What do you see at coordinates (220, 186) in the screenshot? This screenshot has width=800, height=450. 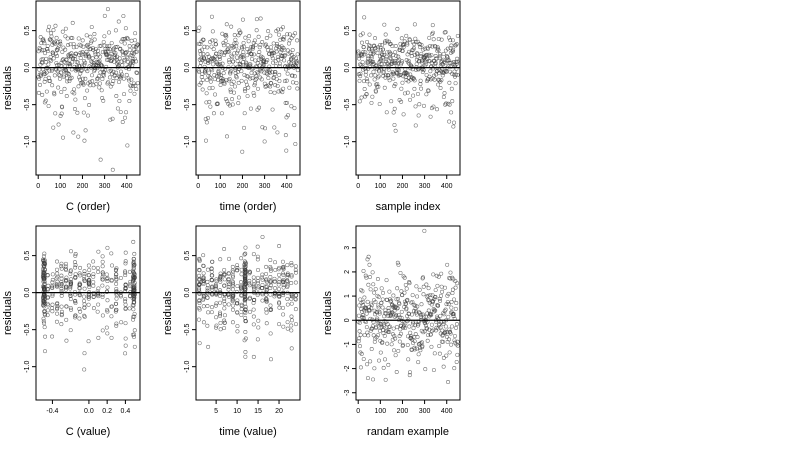 I see `x-tick-label: 100` at bounding box center [220, 186].